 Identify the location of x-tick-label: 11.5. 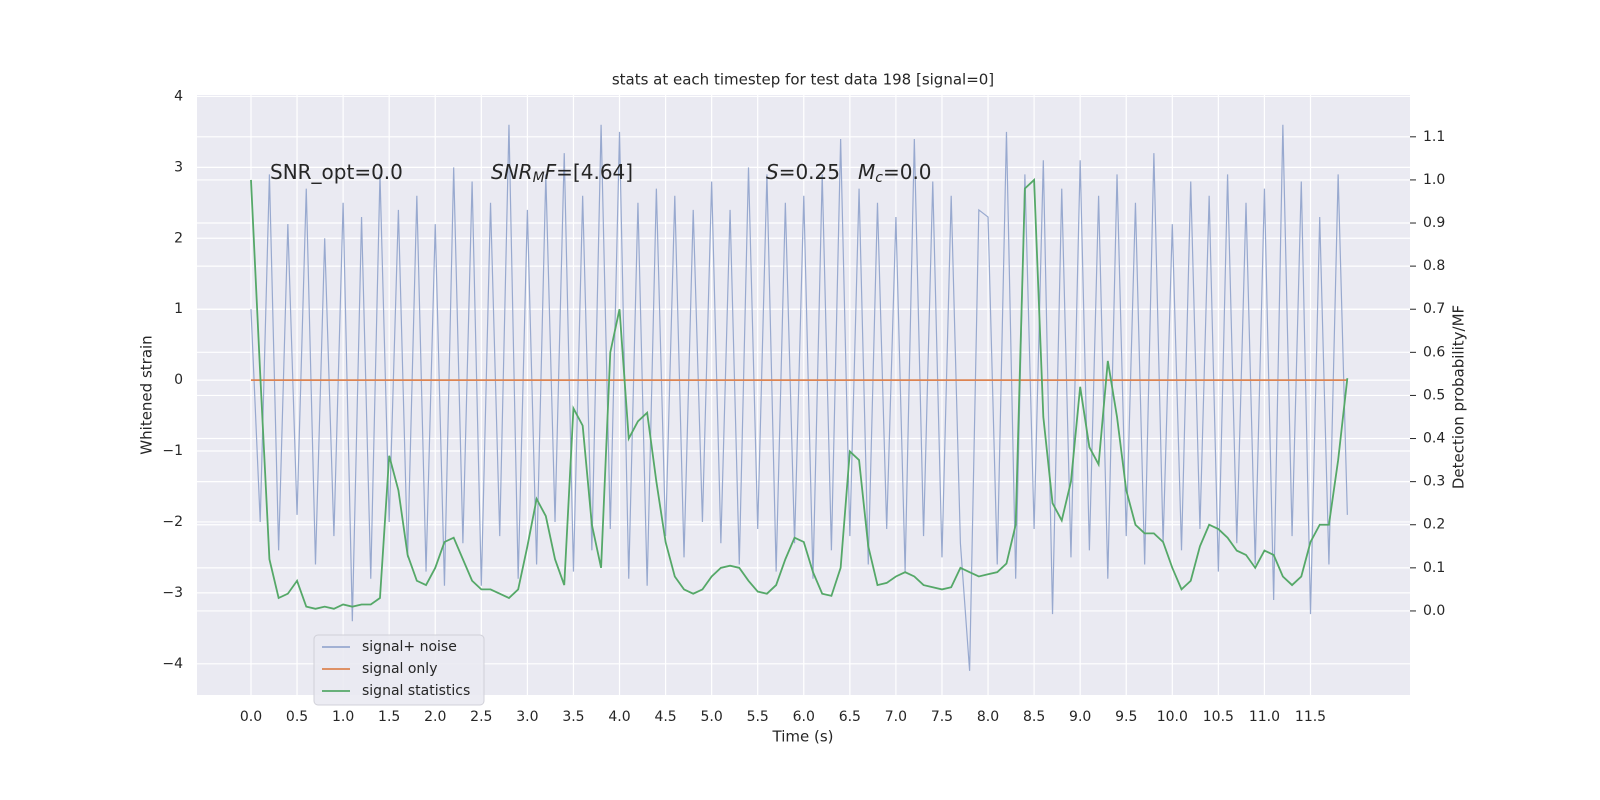
(1310, 717).